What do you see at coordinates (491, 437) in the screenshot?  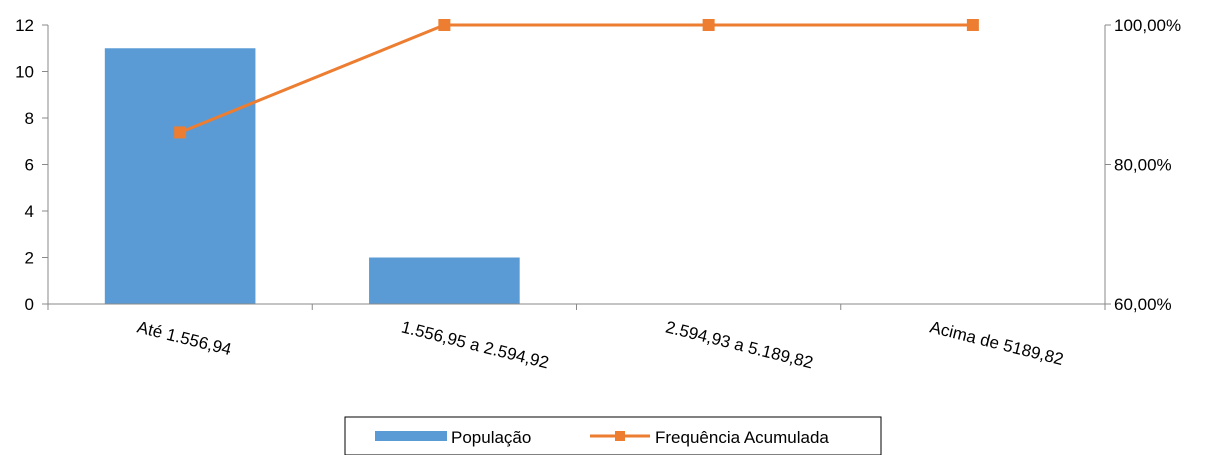 I see `legend-label-populacao: População` at bounding box center [491, 437].